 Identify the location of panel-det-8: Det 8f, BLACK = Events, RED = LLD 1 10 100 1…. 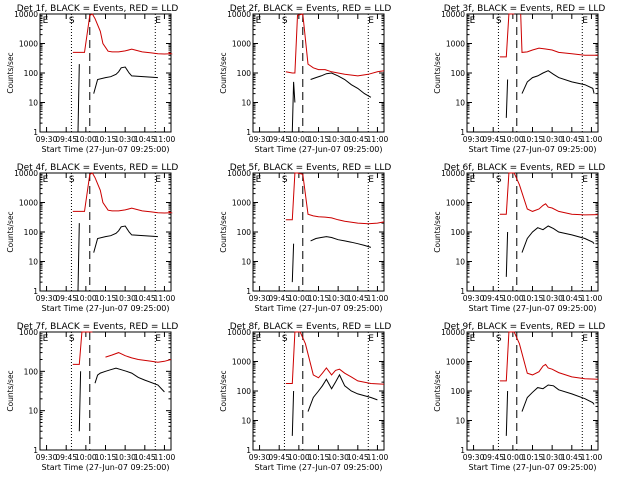
(305, 397).